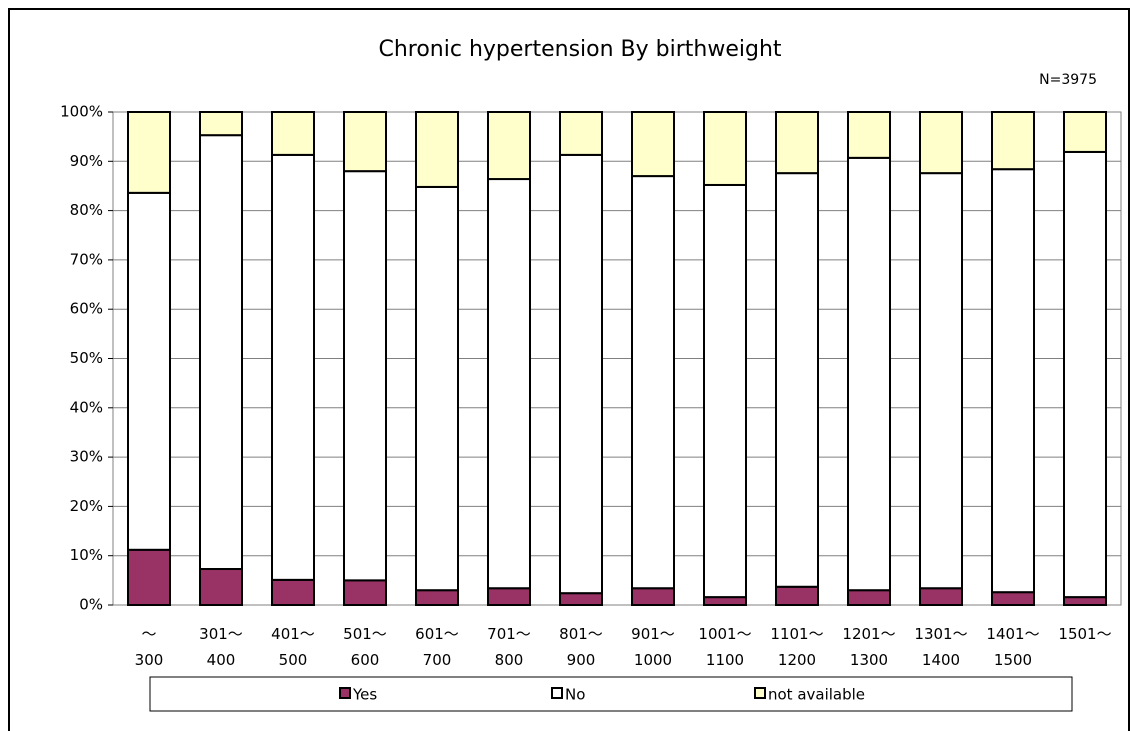 The height and width of the screenshot is (731, 1131). Describe the element at coordinates (86, 457) in the screenshot. I see `y-tick-label: 30%` at that location.